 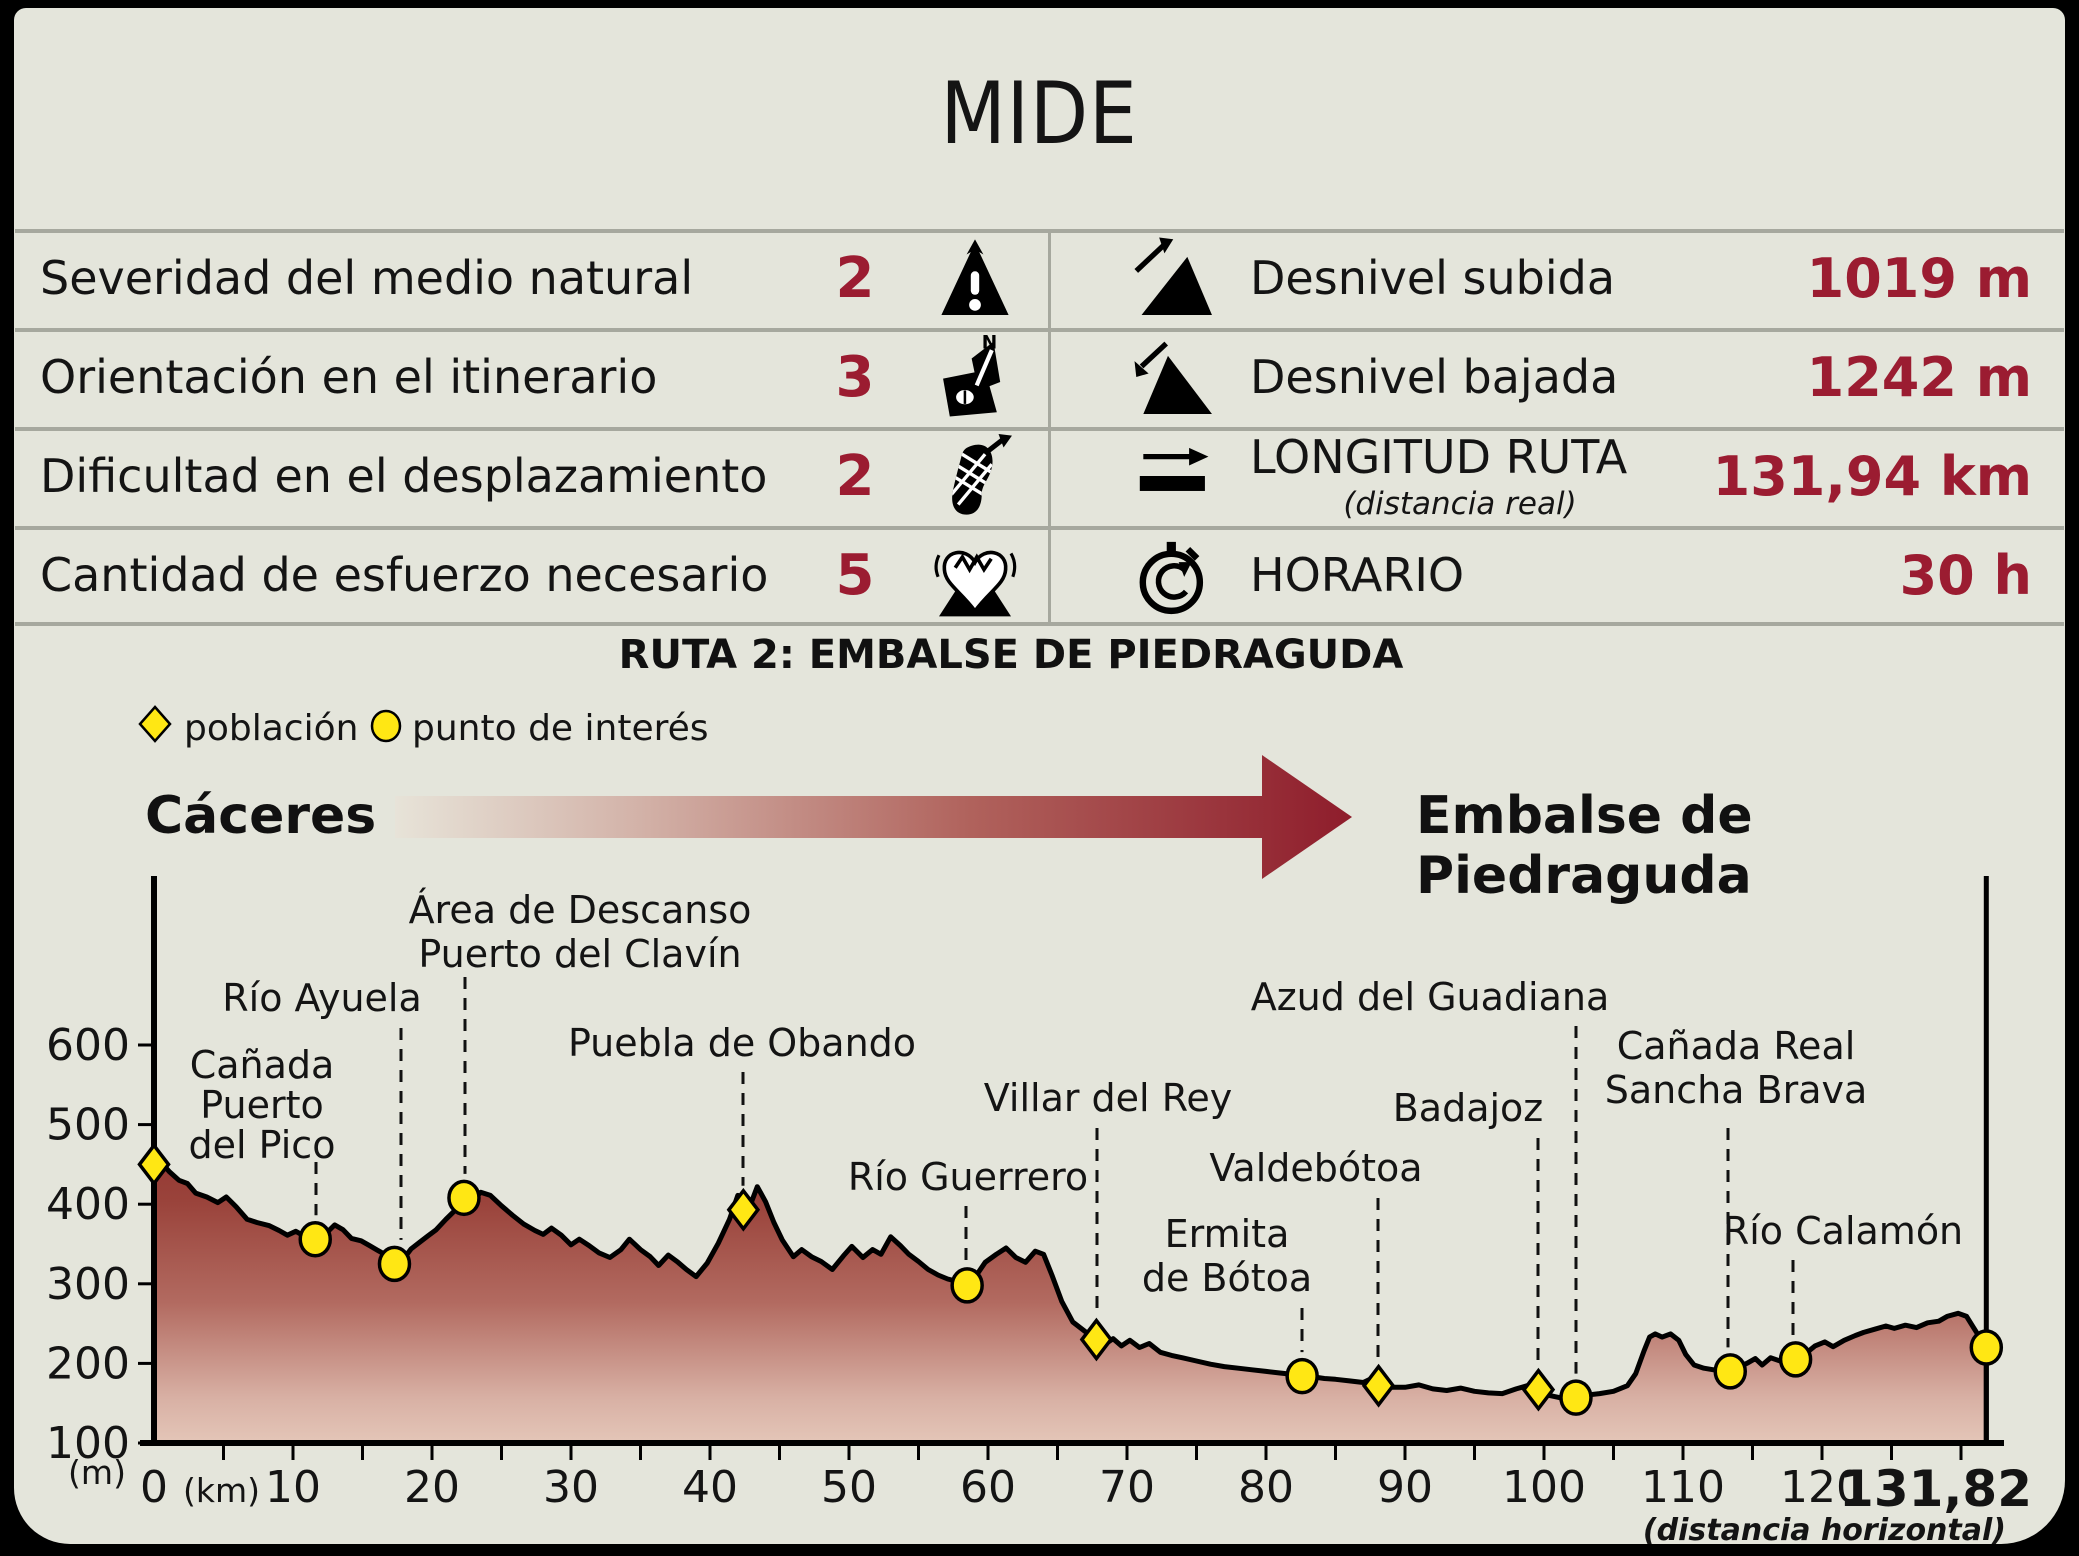 I want to click on length-value: 131,94 km, so click(x=1872, y=476).